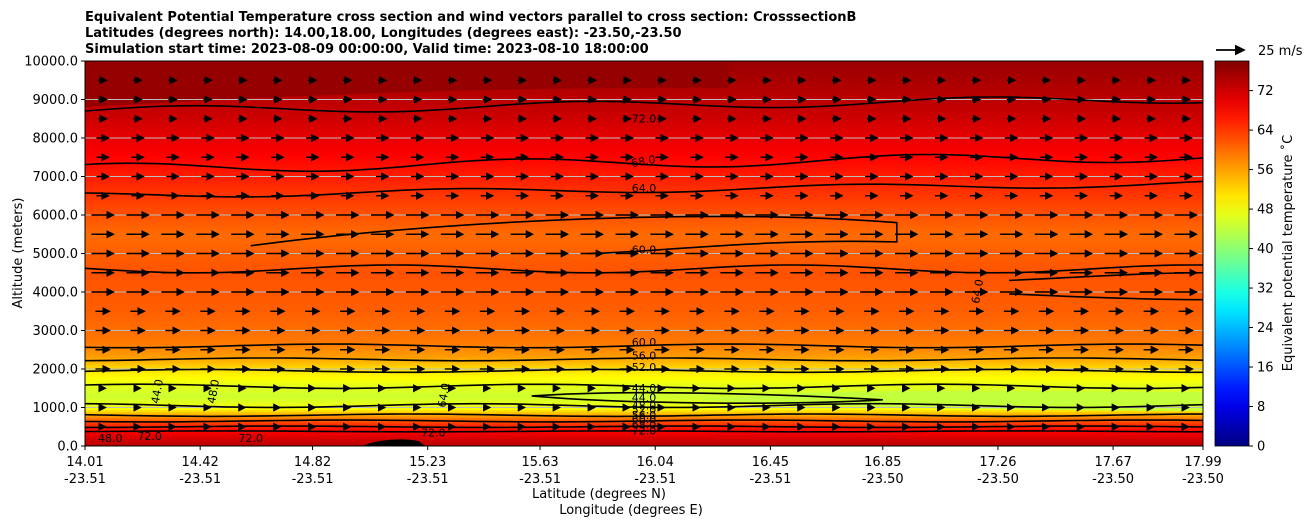 This screenshot has width=1308, height=526. I want to click on contour-label: 52.0, so click(644, 409).